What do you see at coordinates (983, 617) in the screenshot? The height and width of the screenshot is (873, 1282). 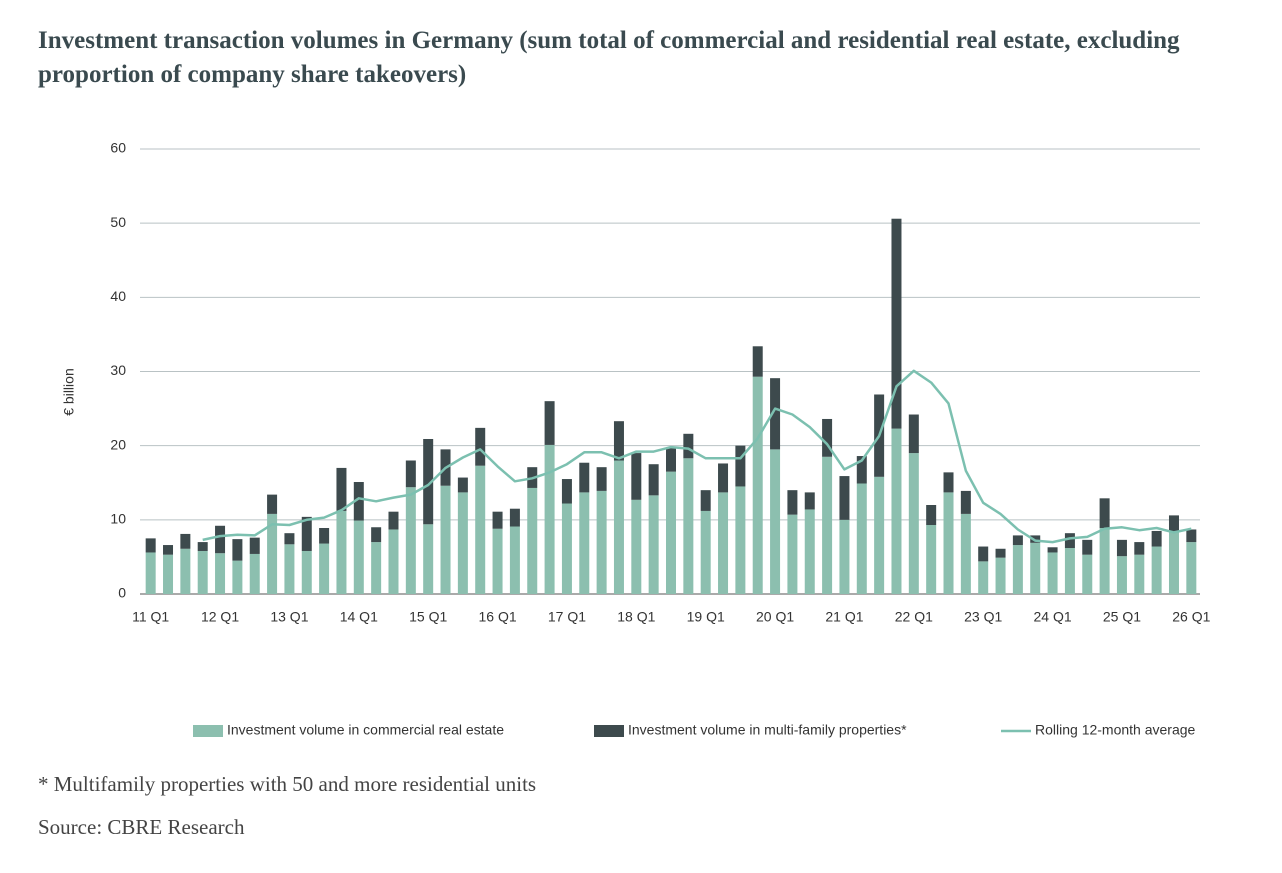 I see `x-tick-label: 23 Q1` at bounding box center [983, 617].